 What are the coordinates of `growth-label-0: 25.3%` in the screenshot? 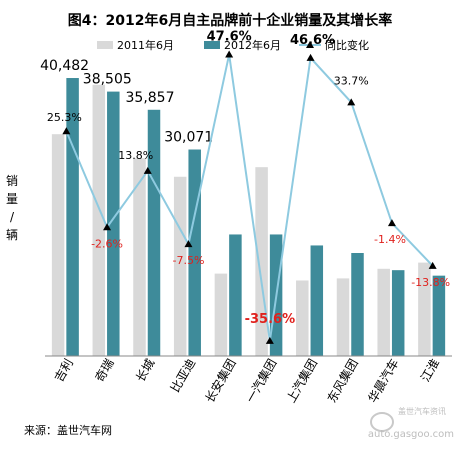 It's located at (64, 117).